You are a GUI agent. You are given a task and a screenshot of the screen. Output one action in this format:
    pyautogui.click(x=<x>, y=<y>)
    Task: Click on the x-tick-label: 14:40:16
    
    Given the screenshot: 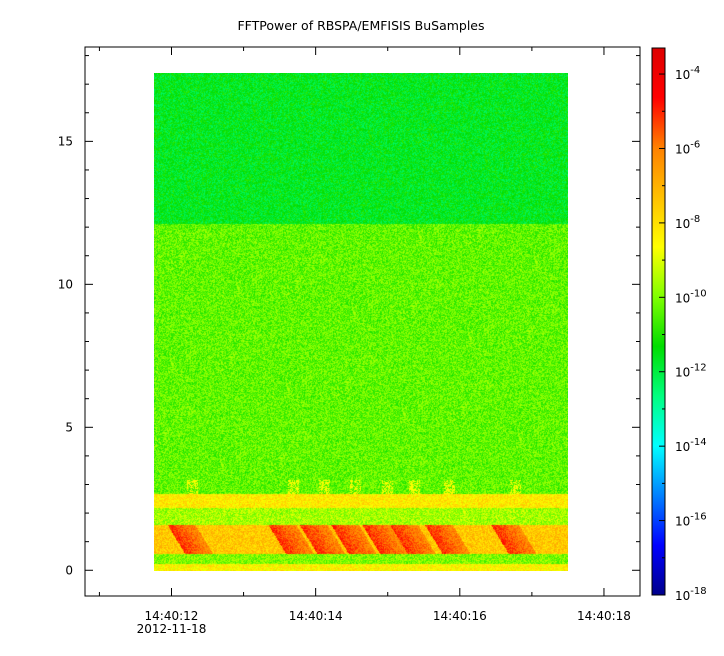 What is the action you would take?
    pyautogui.click(x=460, y=616)
    